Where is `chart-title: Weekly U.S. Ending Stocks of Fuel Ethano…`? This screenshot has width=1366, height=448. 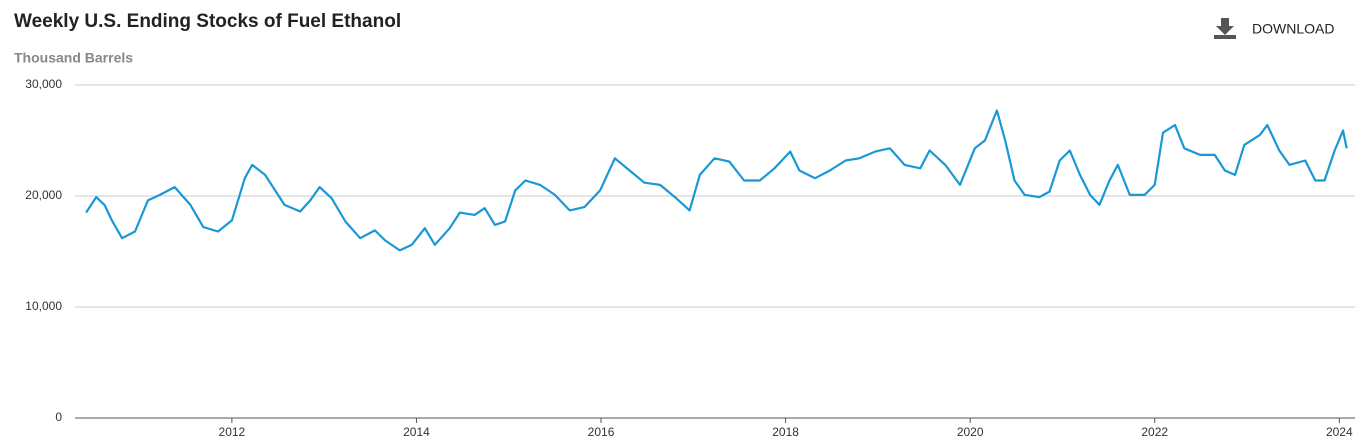 chart-title: Weekly U.S. Ending Stocks of Fuel Ethano… is located at coordinates (207, 21).